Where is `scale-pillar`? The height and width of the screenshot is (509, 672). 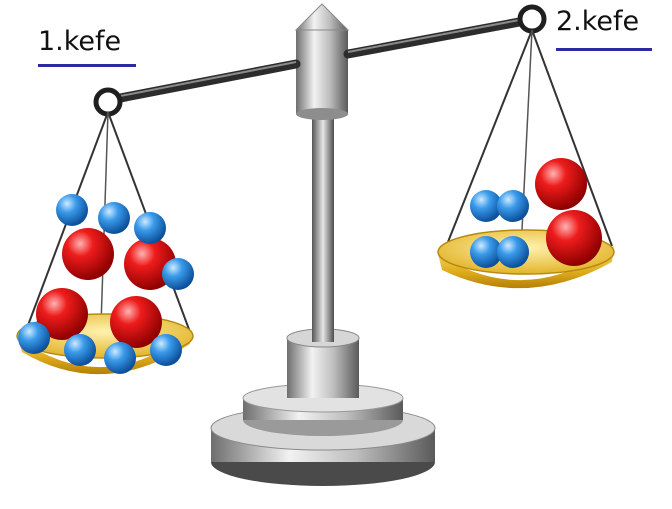
scale-pillar is located at coordinates (322, 172).